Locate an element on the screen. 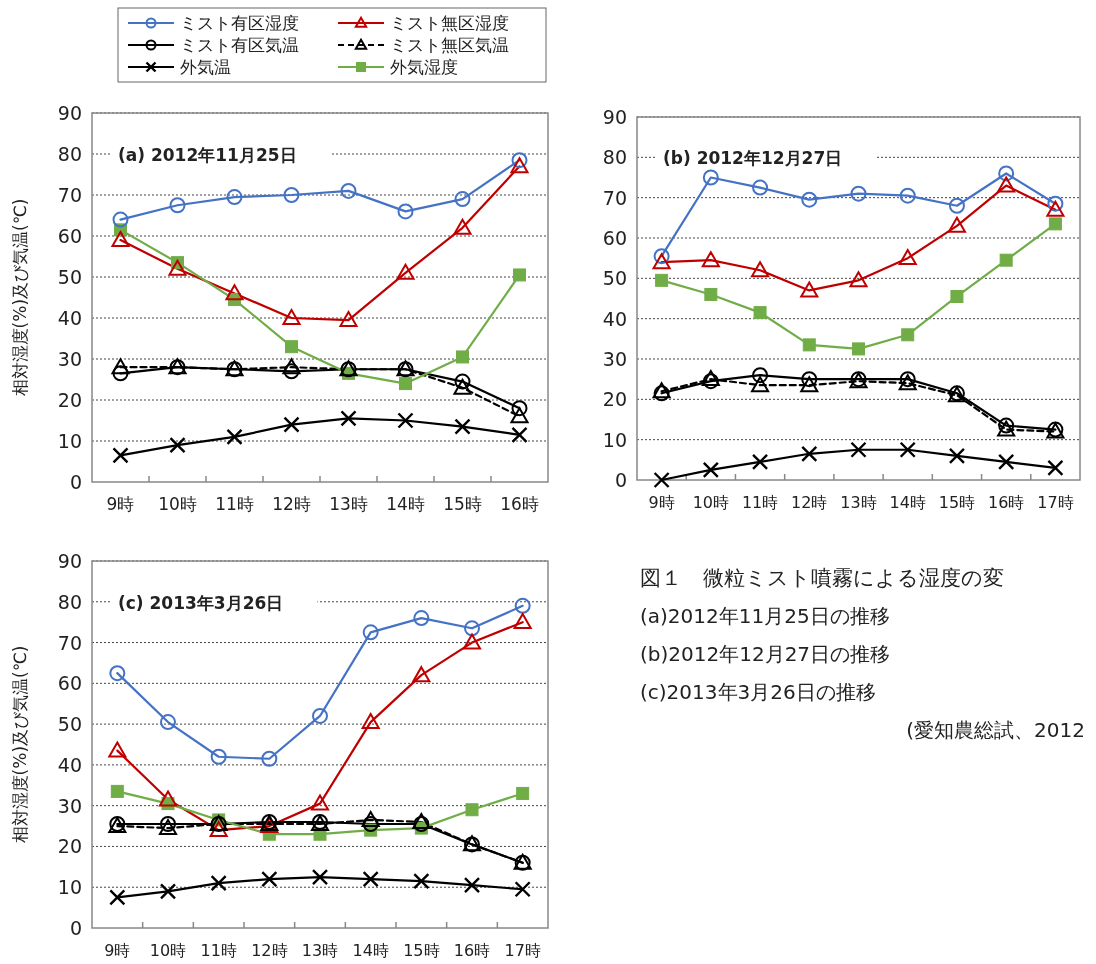  text: (c) 2013年3月26日 is located at coordinates (201, 602).